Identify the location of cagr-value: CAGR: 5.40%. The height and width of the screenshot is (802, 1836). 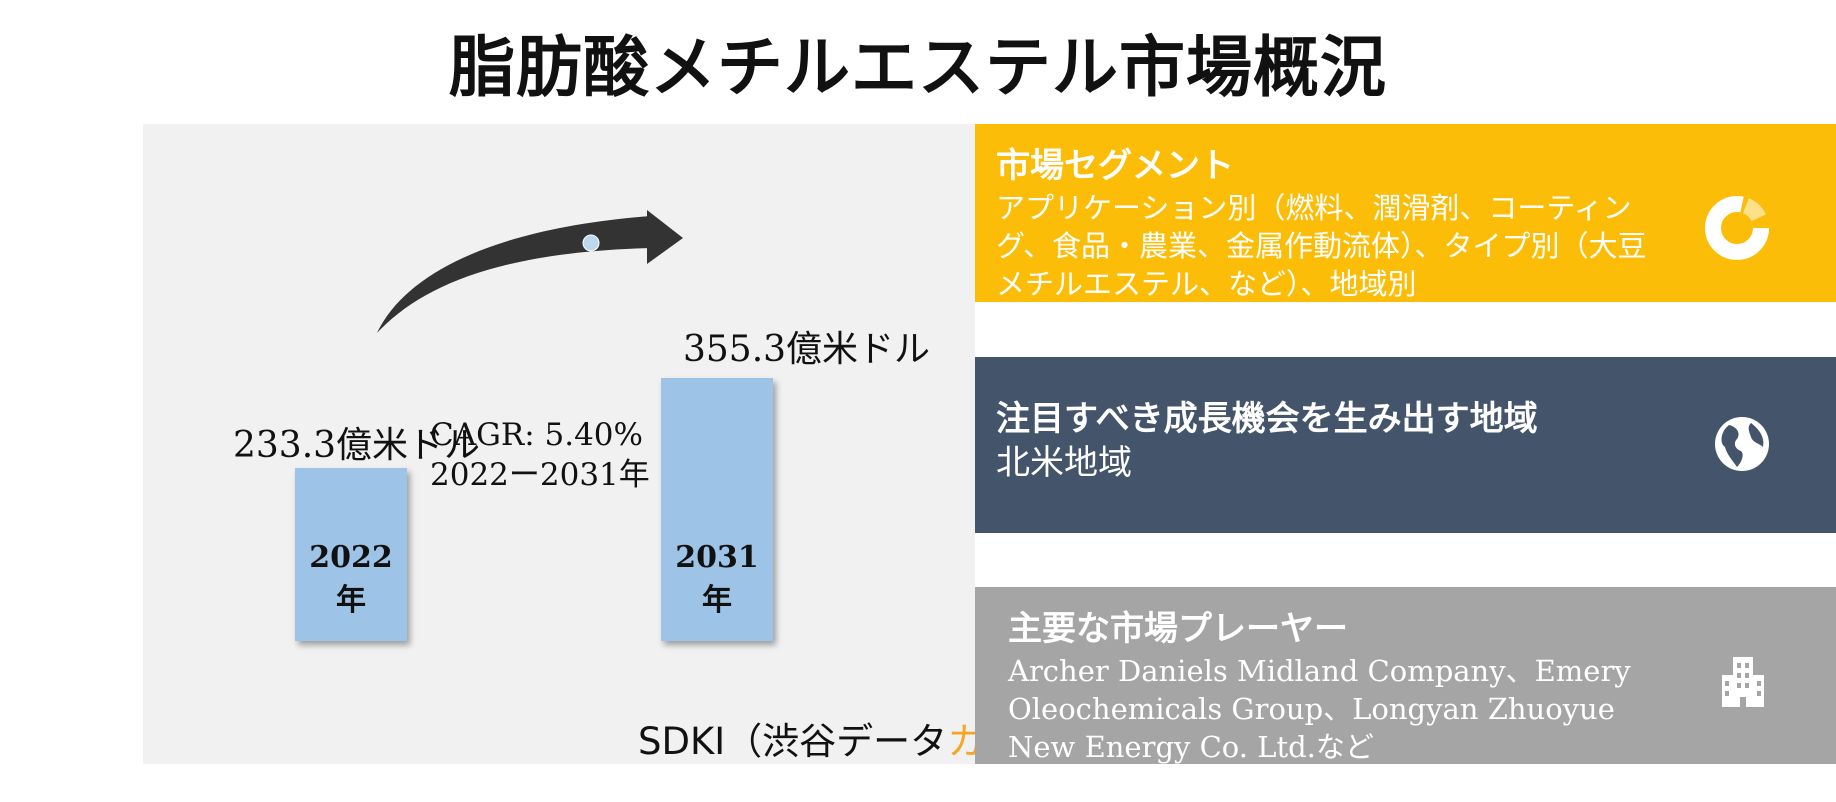
(536, 435).